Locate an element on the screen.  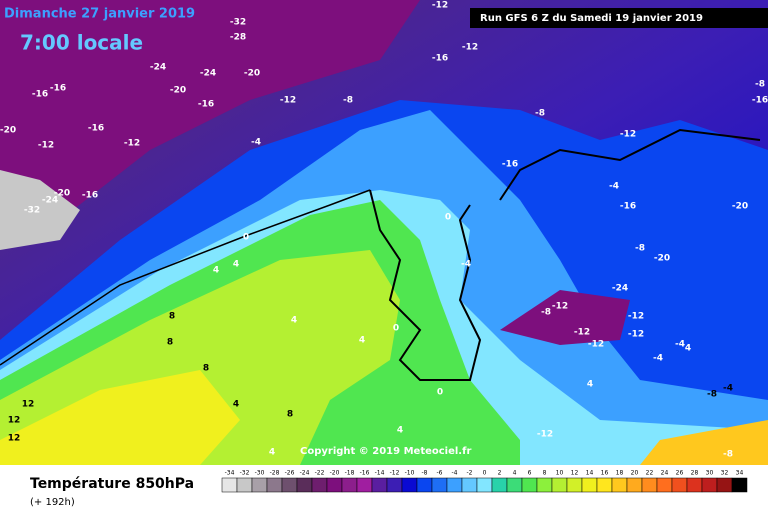
scale-label: 8 is located at coordinates (545, 473).